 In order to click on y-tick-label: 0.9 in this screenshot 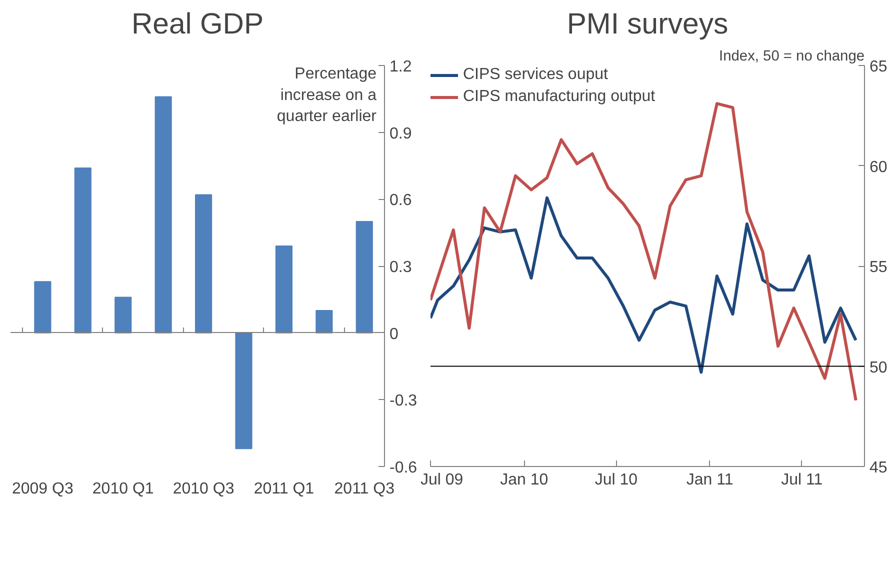, I will do `click(401, 133)`.